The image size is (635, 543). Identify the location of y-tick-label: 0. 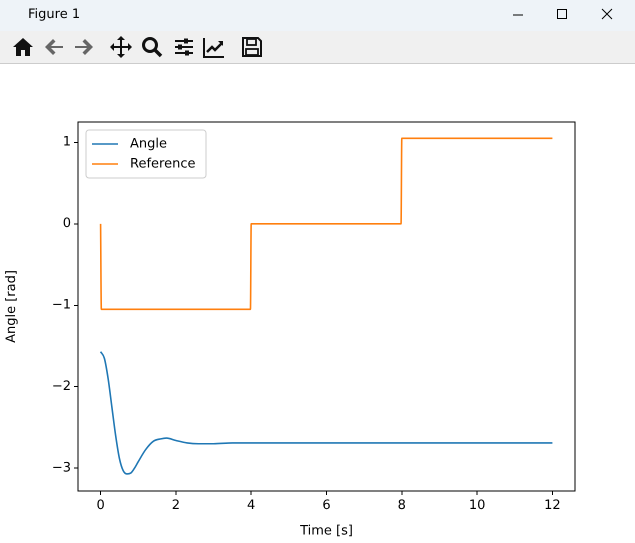
(66, 224).